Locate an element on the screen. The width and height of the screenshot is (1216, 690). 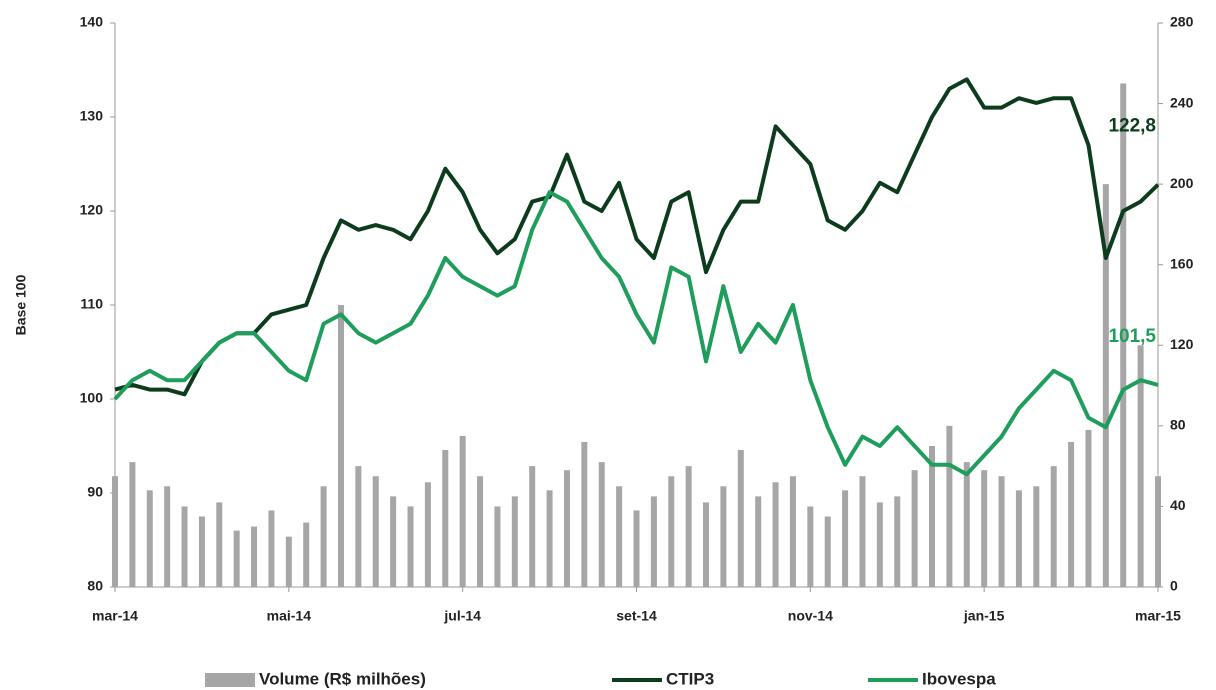
y2-tick-label: 200 is located at coordinates (1182, 183).